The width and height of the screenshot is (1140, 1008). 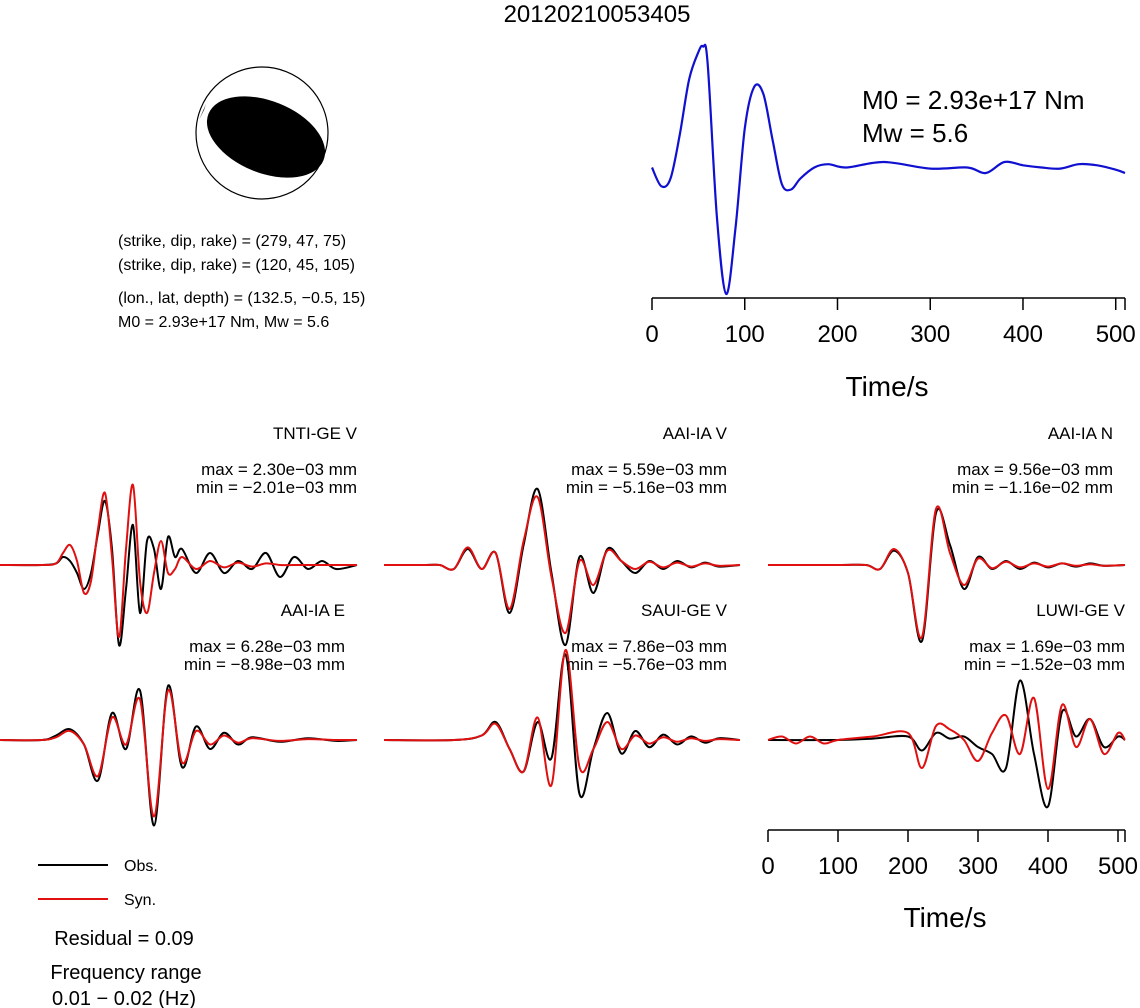 I want to click on stf-axis-label: Time/s, so click(x=887, y=386).